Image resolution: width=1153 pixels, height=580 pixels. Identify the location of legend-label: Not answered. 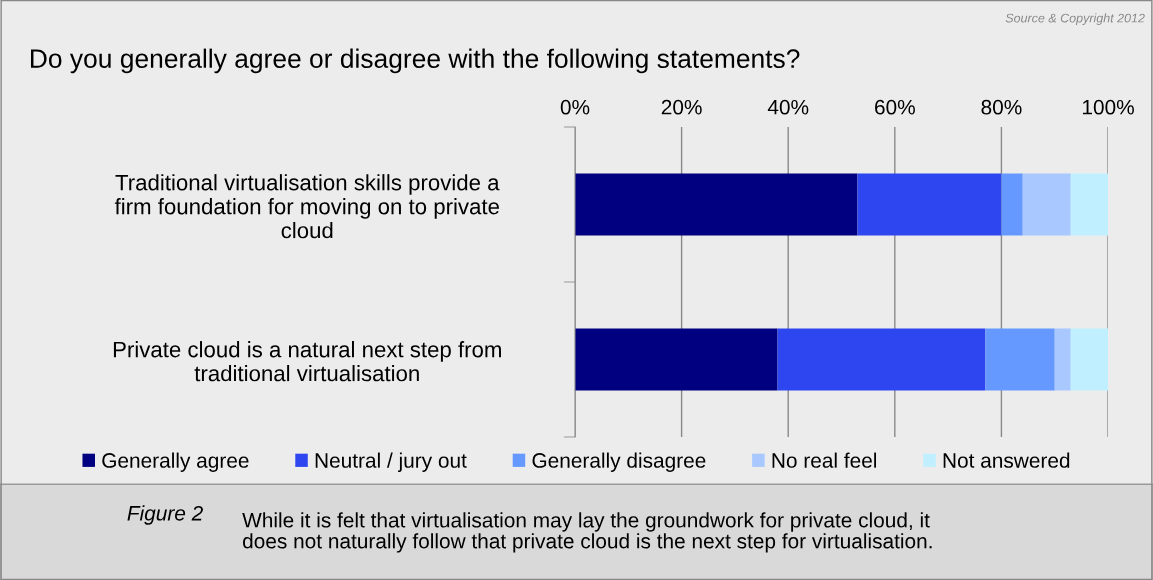
(1006, 460).